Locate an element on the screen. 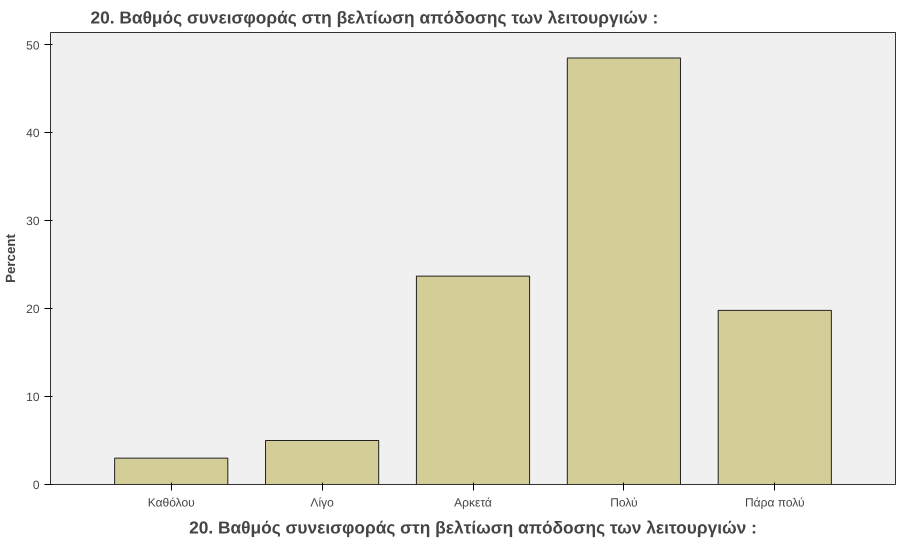 Image resolution: width=912 pixels, height=545 pixels. x-axis-title: 20. Βαθμός συνεισφοράς στη βελτίωση απόδοσης των λειτουργιών : is located at coordinates (473, 528).